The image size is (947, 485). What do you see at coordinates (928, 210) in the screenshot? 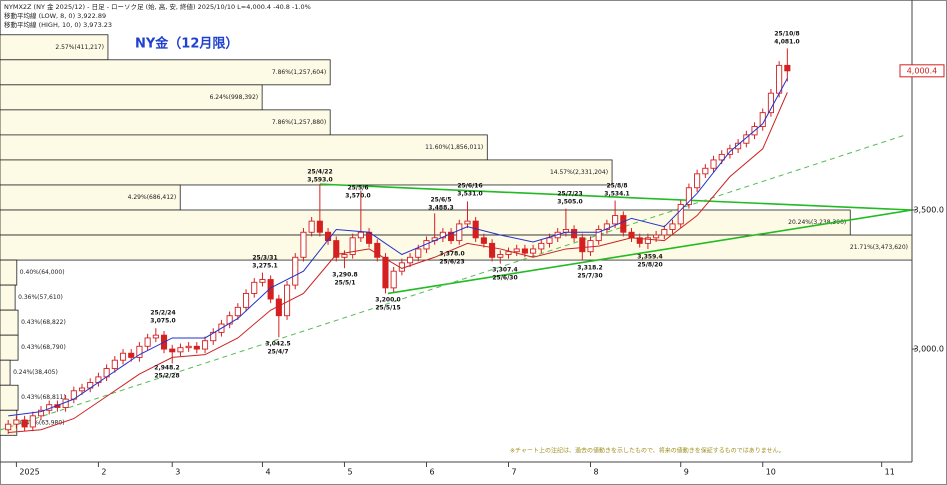
I see `y-tick-label: 3,500.0` at bounding box center [928, 210].